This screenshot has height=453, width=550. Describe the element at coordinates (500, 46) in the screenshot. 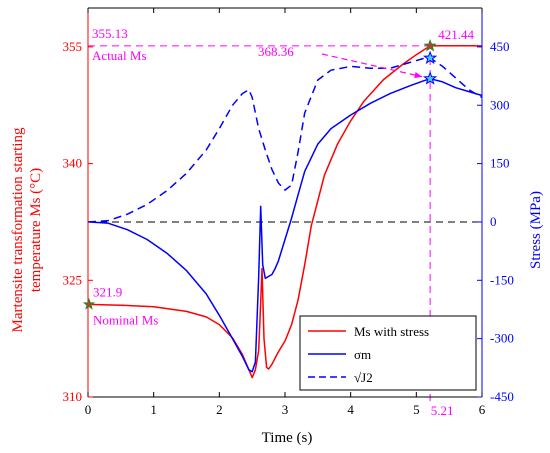

I see `y-right-tick-label: 450` at that location.